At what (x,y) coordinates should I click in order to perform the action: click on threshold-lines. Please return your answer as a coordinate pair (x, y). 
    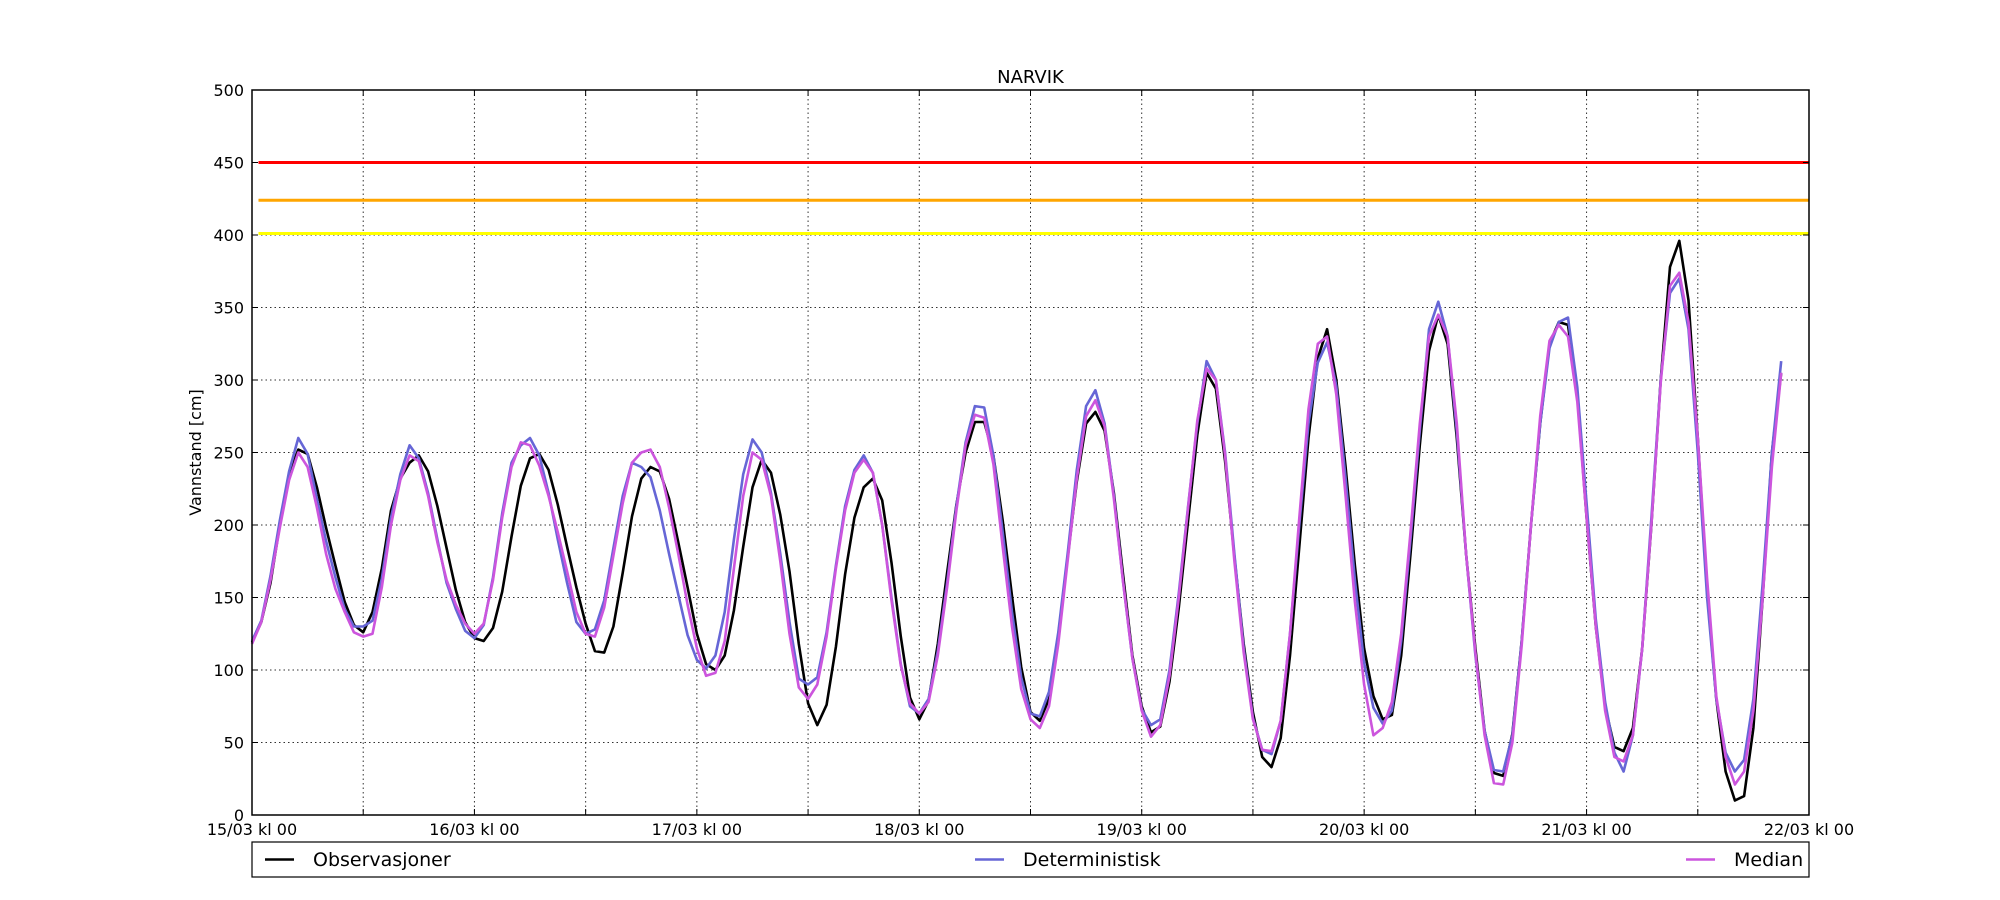
    Looking at the image, I should click on (1033, 198).